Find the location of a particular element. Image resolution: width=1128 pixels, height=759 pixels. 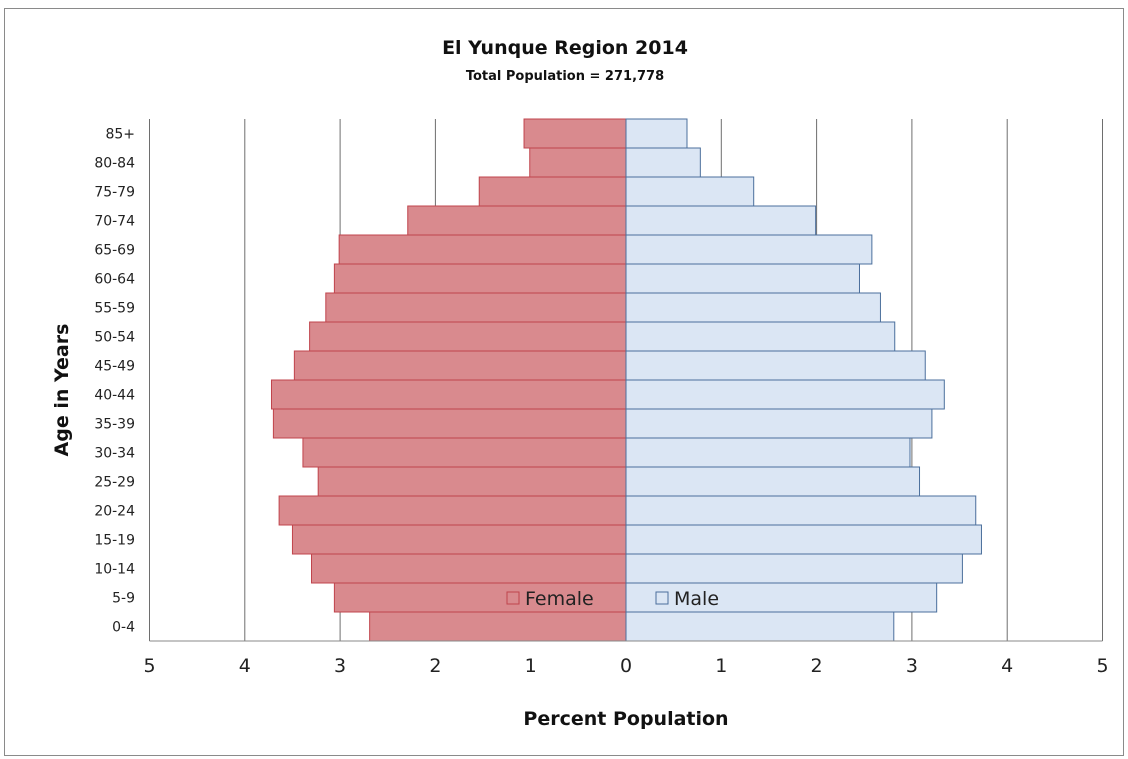

x-tick-labels: 5 4 3 2 1 0 1 2 3 4 5 is located at coordinates (625, 666).